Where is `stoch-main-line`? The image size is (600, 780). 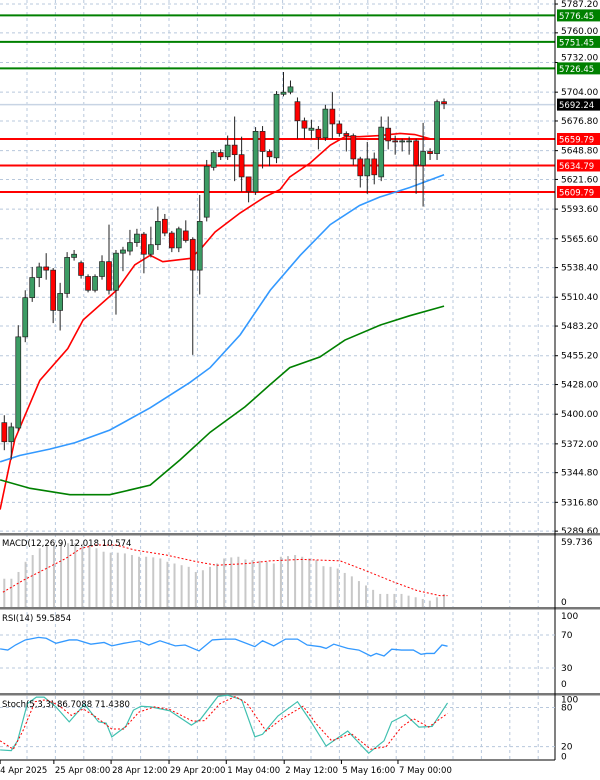 stoch-main-line is located at coordinates (224, 724).